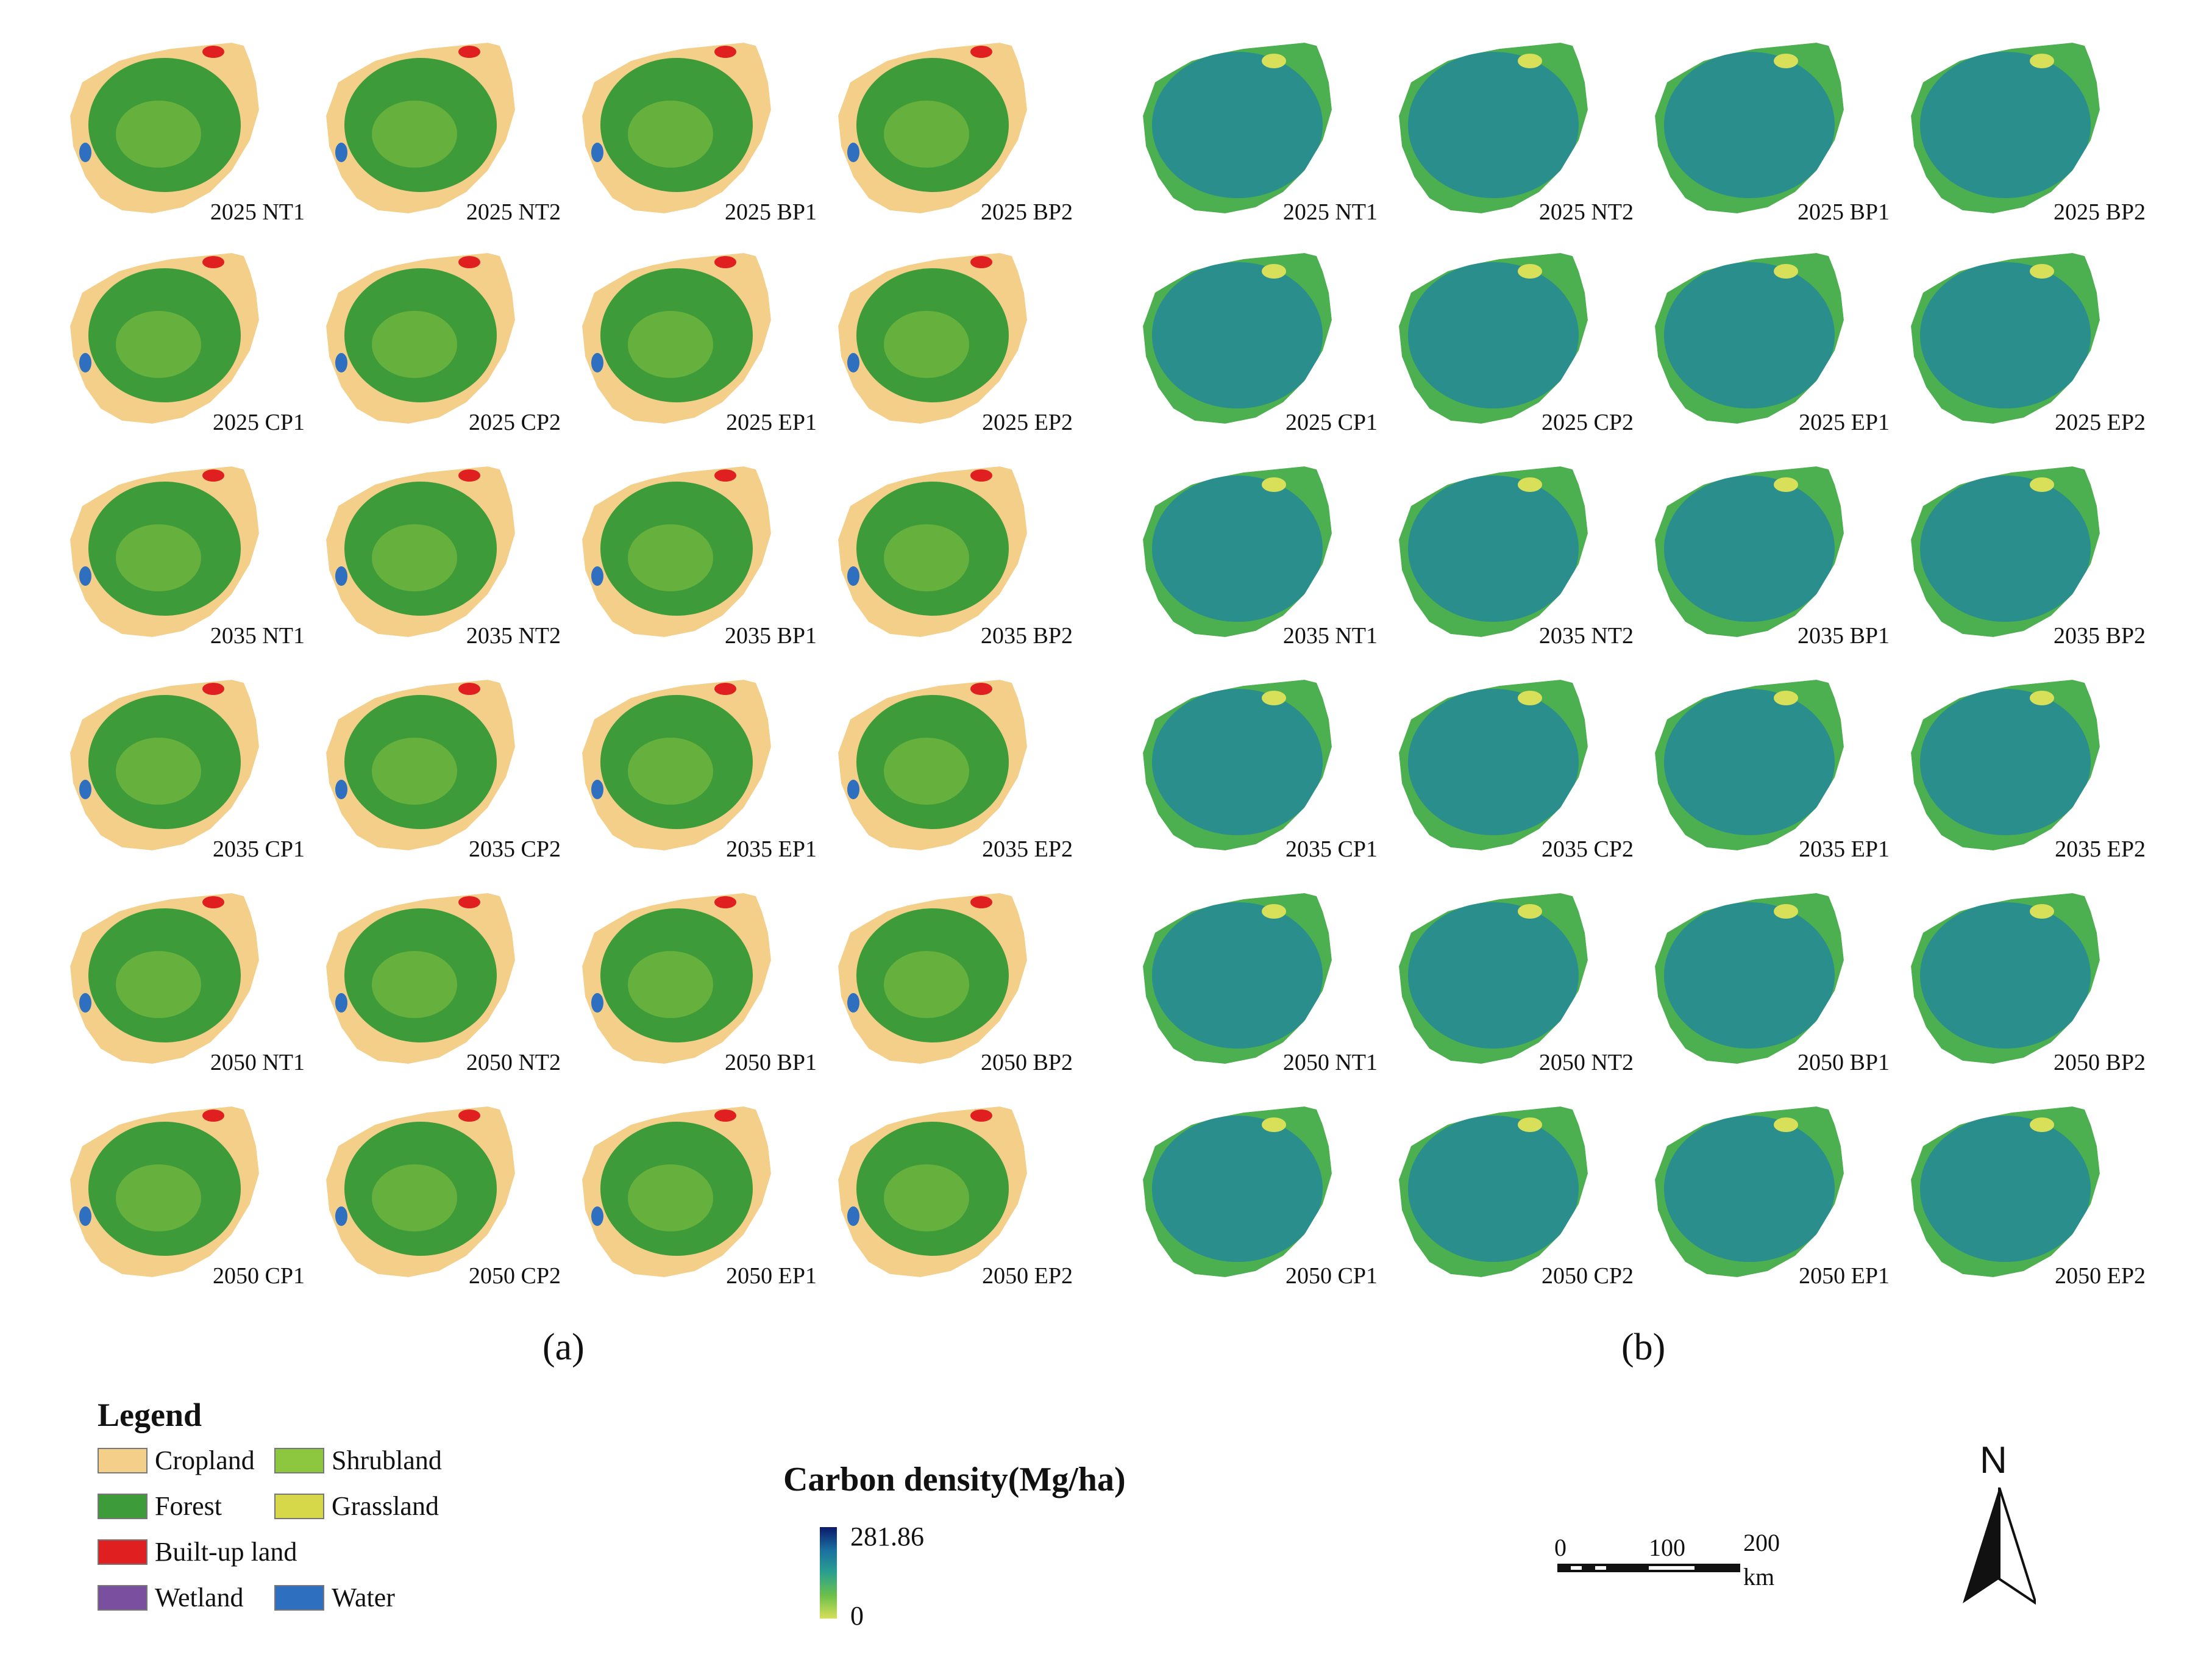  I want to click on carbon-density-map-caption: 2035 EP2, so click(2100, 849).